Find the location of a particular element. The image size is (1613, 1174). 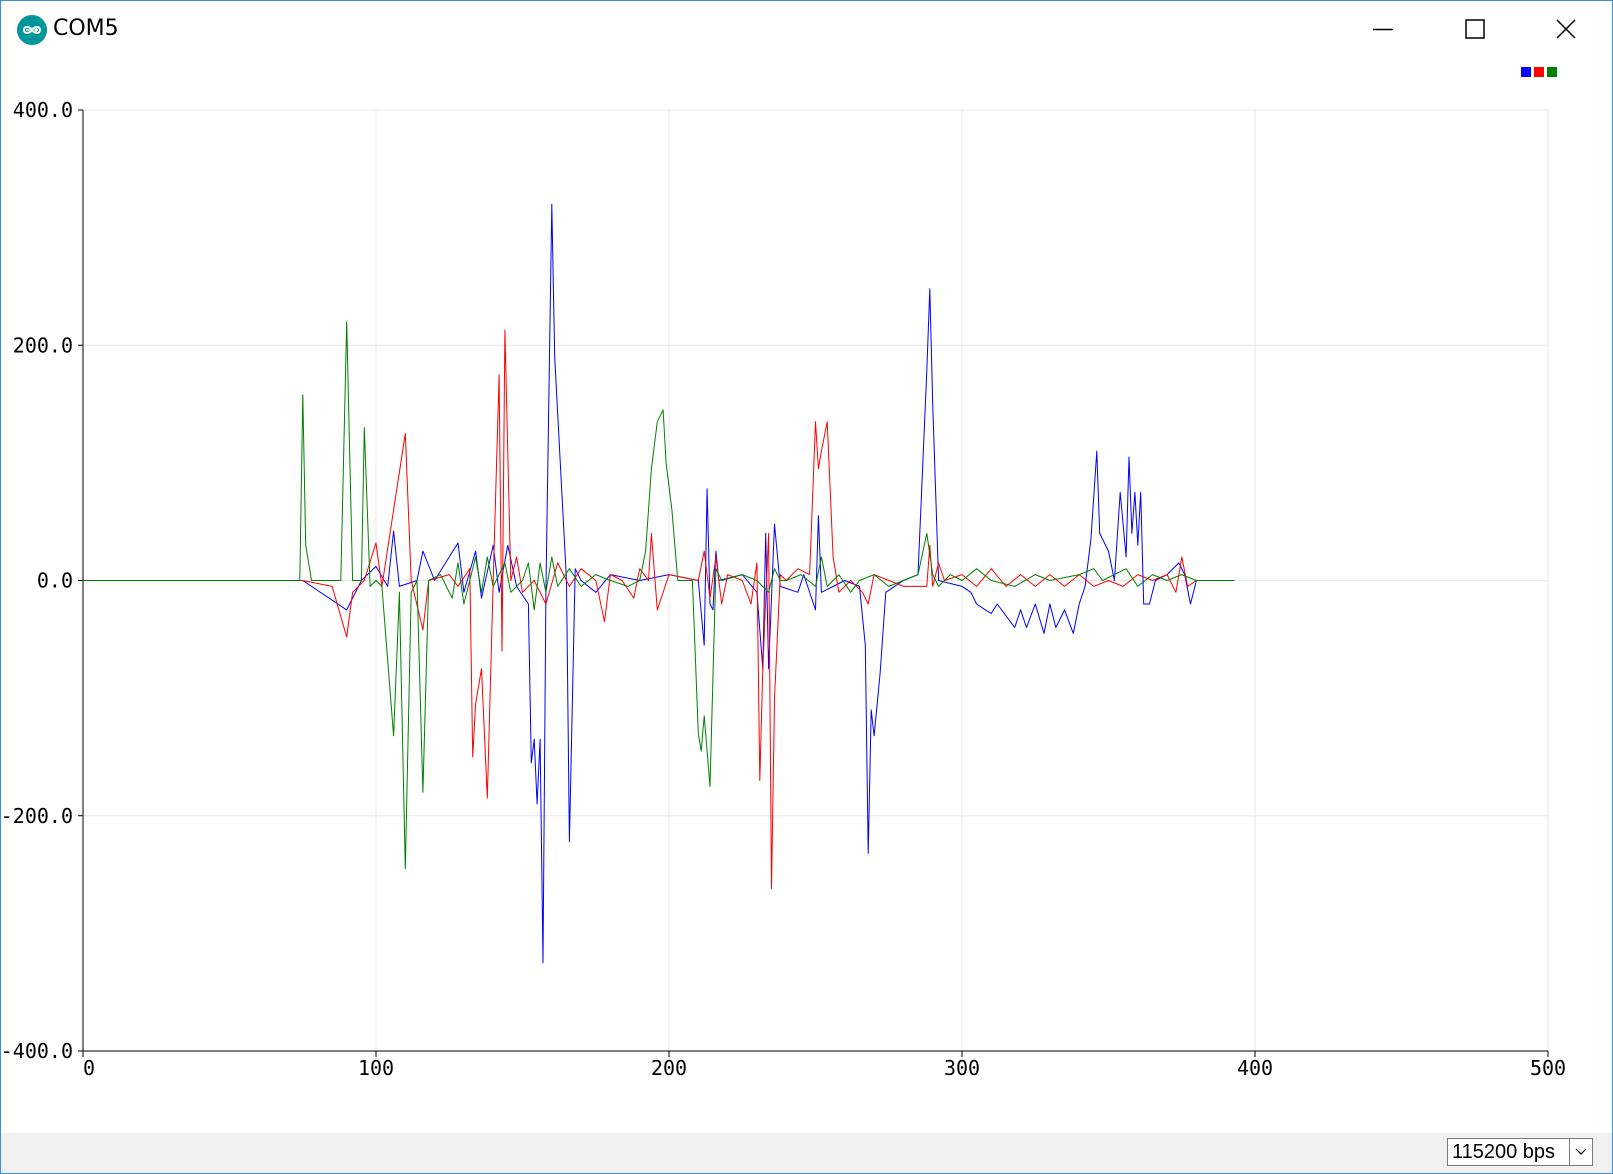

chevron-down-icon is located at coordinates (1581, 1151).